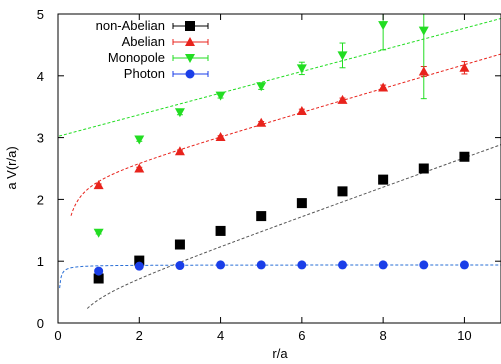  What do you see at coordinates (40, 199) in the screenshot?
I see `y-tick-label: 2` at bounding box center [40, 199].